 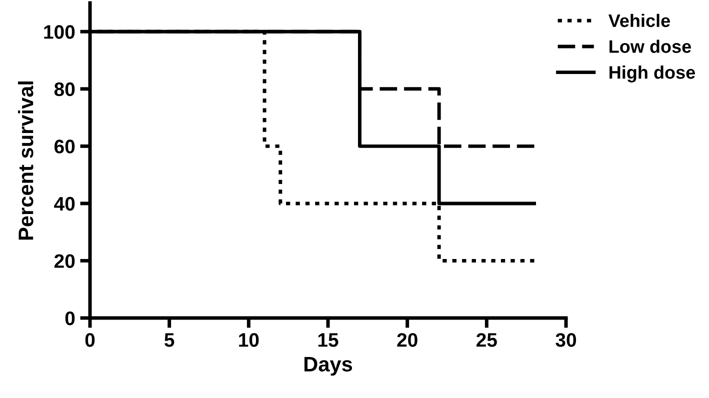 What do you see at coordinates (59, 32) in the screenshot?
I see `y-tick-label: 100` at bounding box center [59, 32].